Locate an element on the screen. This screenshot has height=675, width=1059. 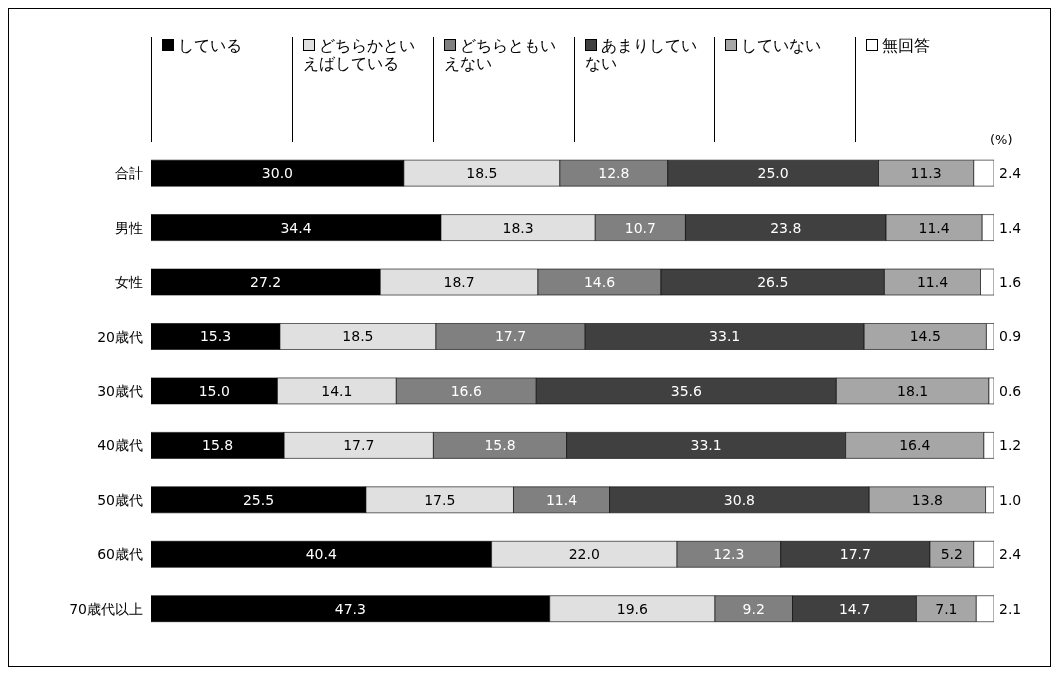
data-label: 14.7 is located at coordinates (854, 608).